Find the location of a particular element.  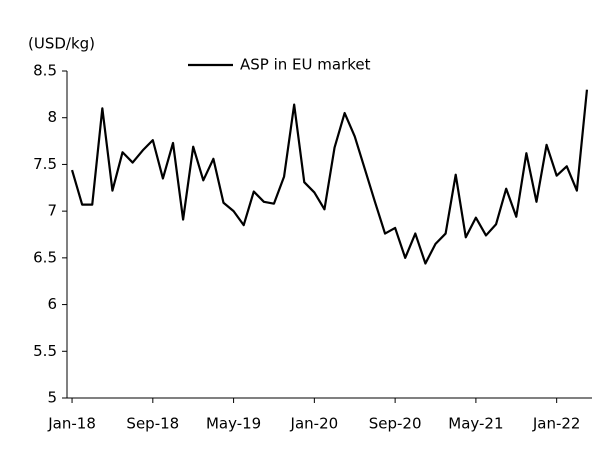

x-tick-label: Jan-22 is located at coordinates (556, 424).